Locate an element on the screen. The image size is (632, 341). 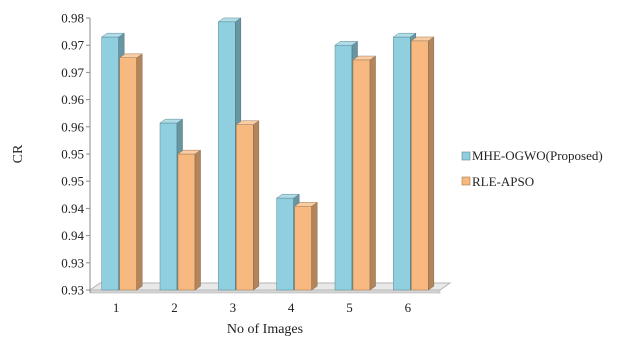
axes is located at coordinates (88, 155).